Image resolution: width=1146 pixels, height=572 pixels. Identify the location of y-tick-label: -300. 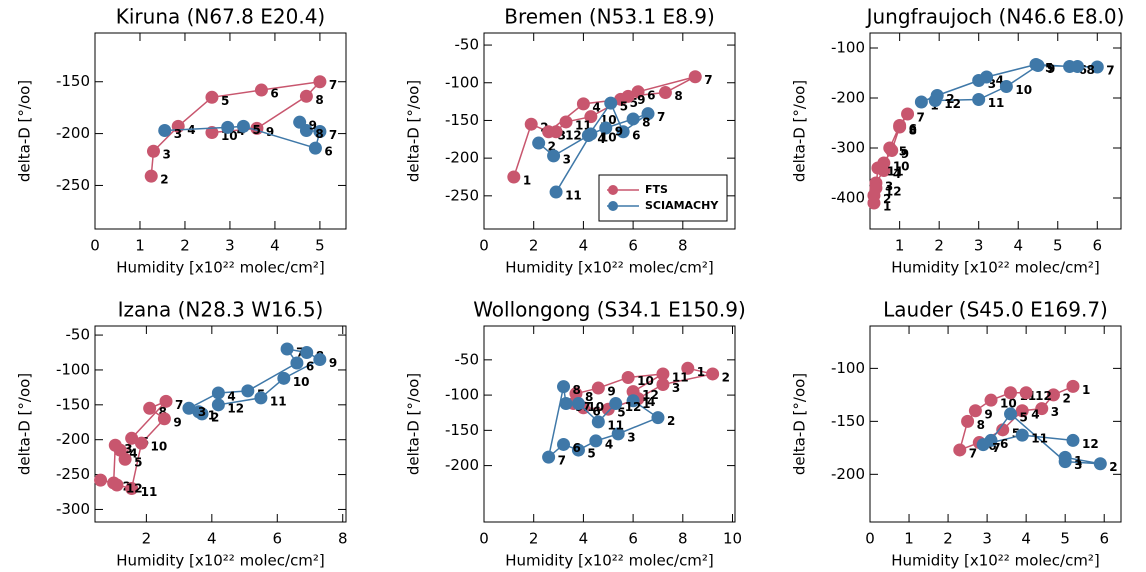
(848, 148).